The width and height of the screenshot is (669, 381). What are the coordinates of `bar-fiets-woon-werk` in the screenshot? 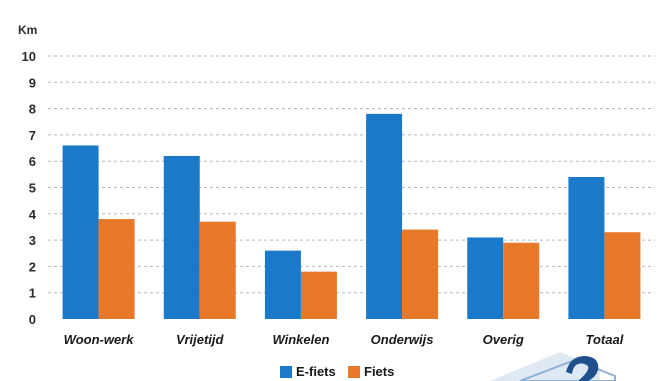 It's located at (116, 269).